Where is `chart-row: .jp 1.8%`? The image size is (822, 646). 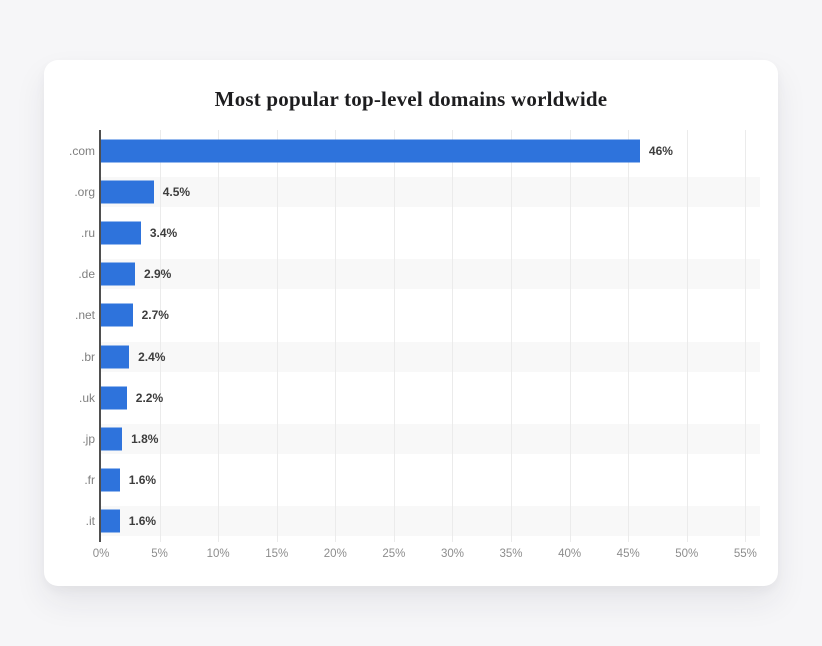
chart-row: .jp 1.8% is located at coordinates (421, 438).